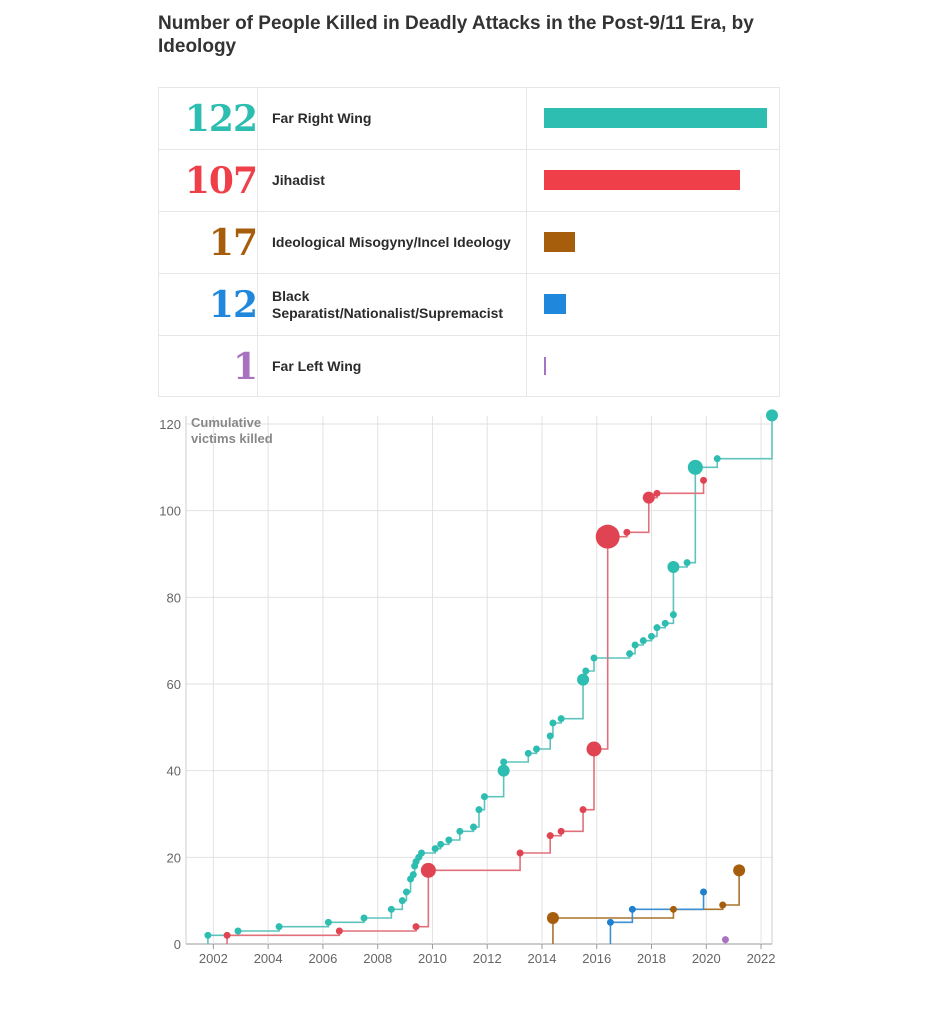 The image size is (938, 1024). Describe the element at coordinates (725, 940) in the screenshot. I see `data-point-far-left-wing` at that location.